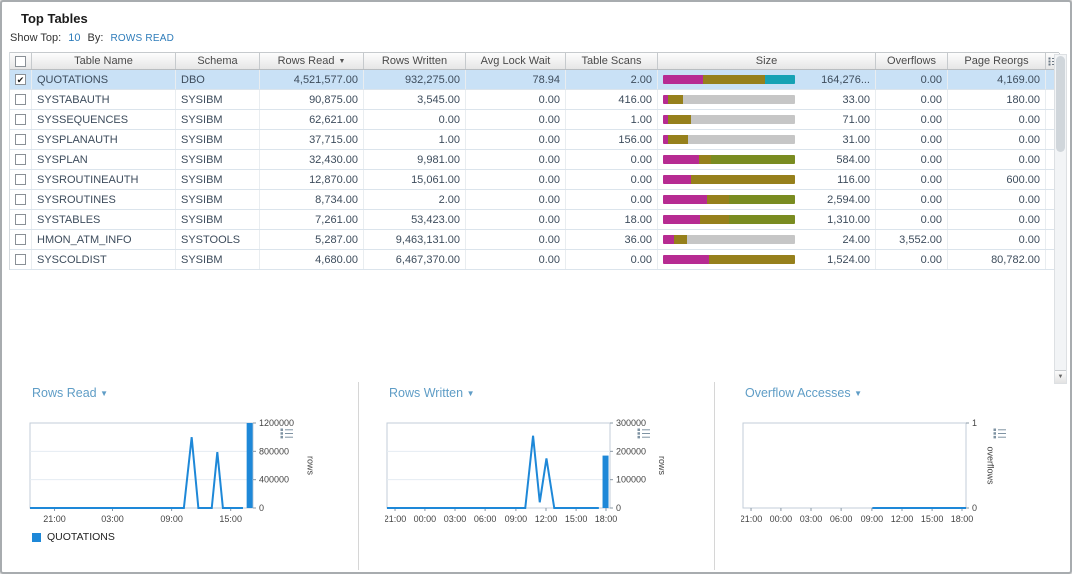 This screenshot has height=574, width=1072. Describe the element at coordinates (767, 61) in the screenshot. I see `col-size: Size` at that location.